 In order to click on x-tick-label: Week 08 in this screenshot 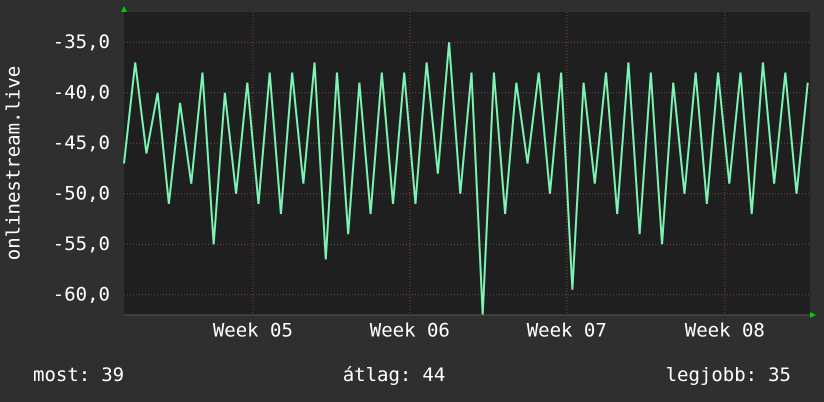, I will do `click(725, 331)`.